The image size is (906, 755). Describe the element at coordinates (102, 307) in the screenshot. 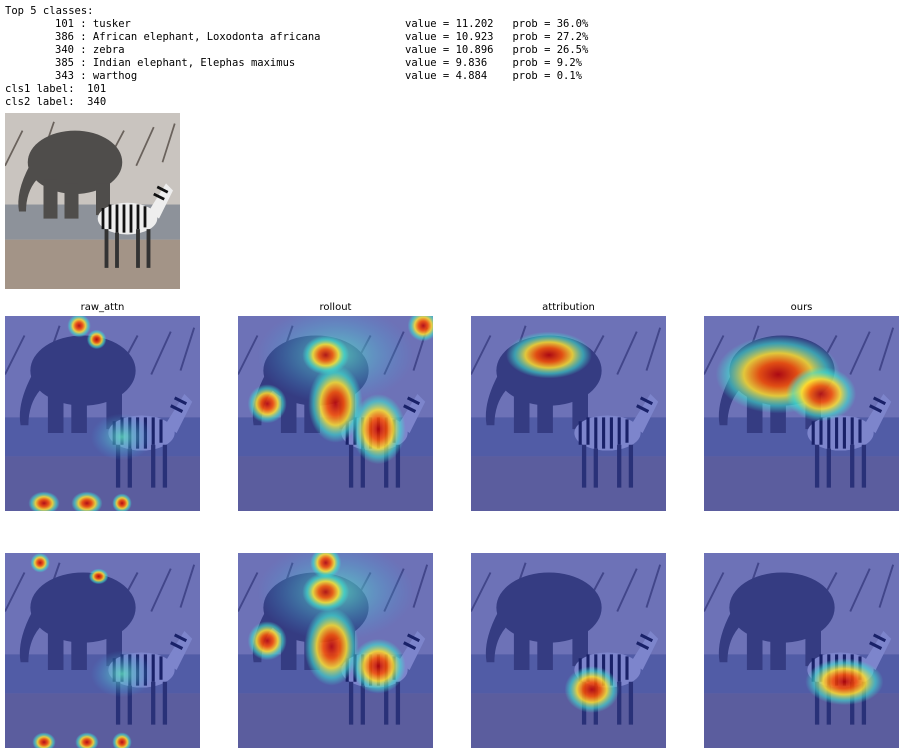

I see `panel-title: raw_attn` at that location.